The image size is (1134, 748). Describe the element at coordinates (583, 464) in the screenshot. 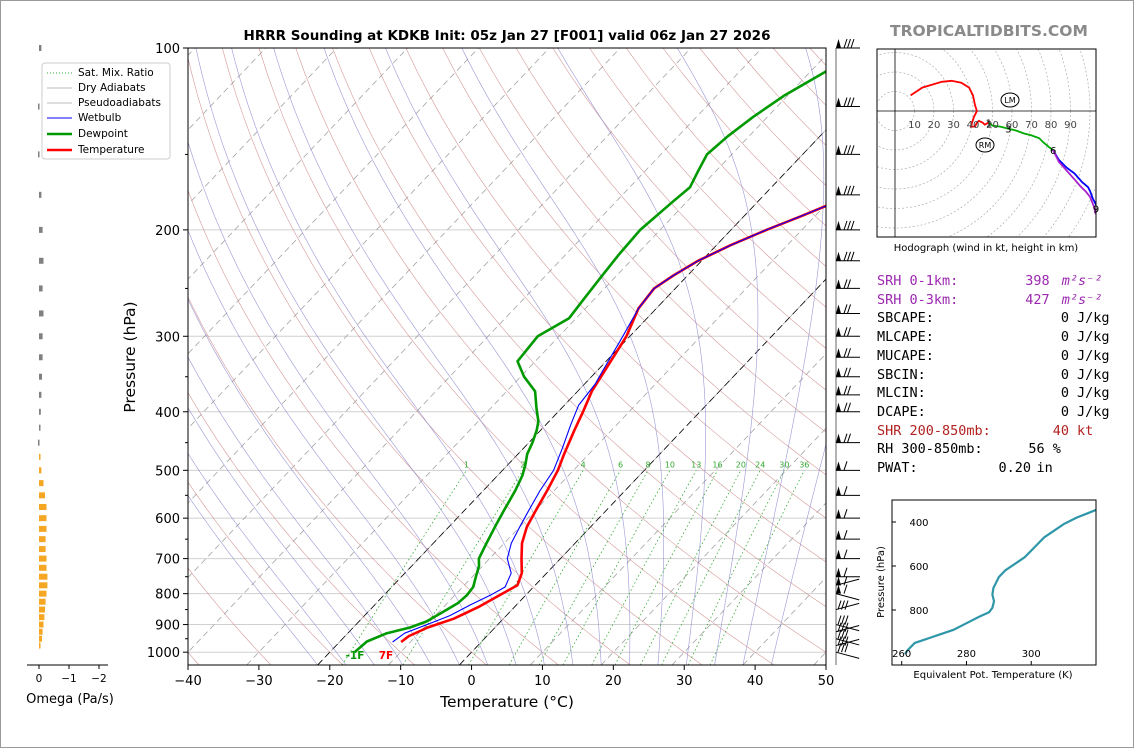

I see `mixing-ratio-label: 4` at that location.